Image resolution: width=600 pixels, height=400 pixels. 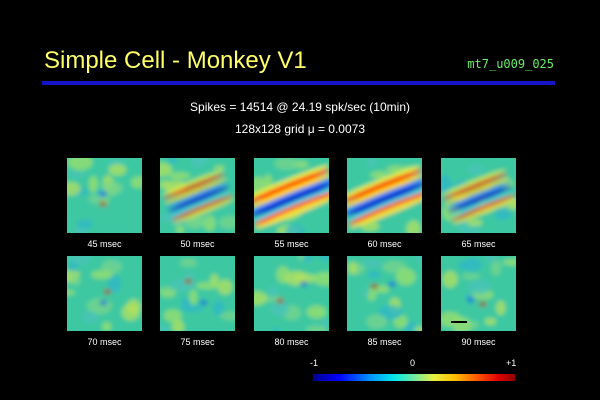 What do you see at coordinates (197, 342) in the screenshot?
I see `frame-label-7: 75 msec` at bounding box center [197, 342].